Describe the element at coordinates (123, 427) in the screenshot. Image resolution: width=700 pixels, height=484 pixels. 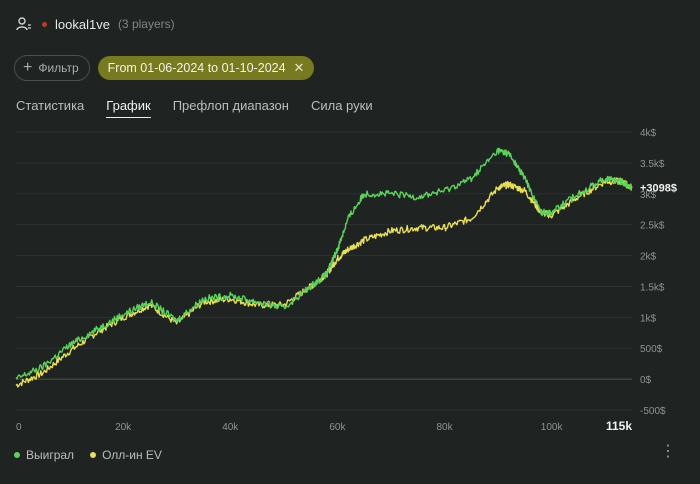
I see `x-tick-label: 20k` at that location.